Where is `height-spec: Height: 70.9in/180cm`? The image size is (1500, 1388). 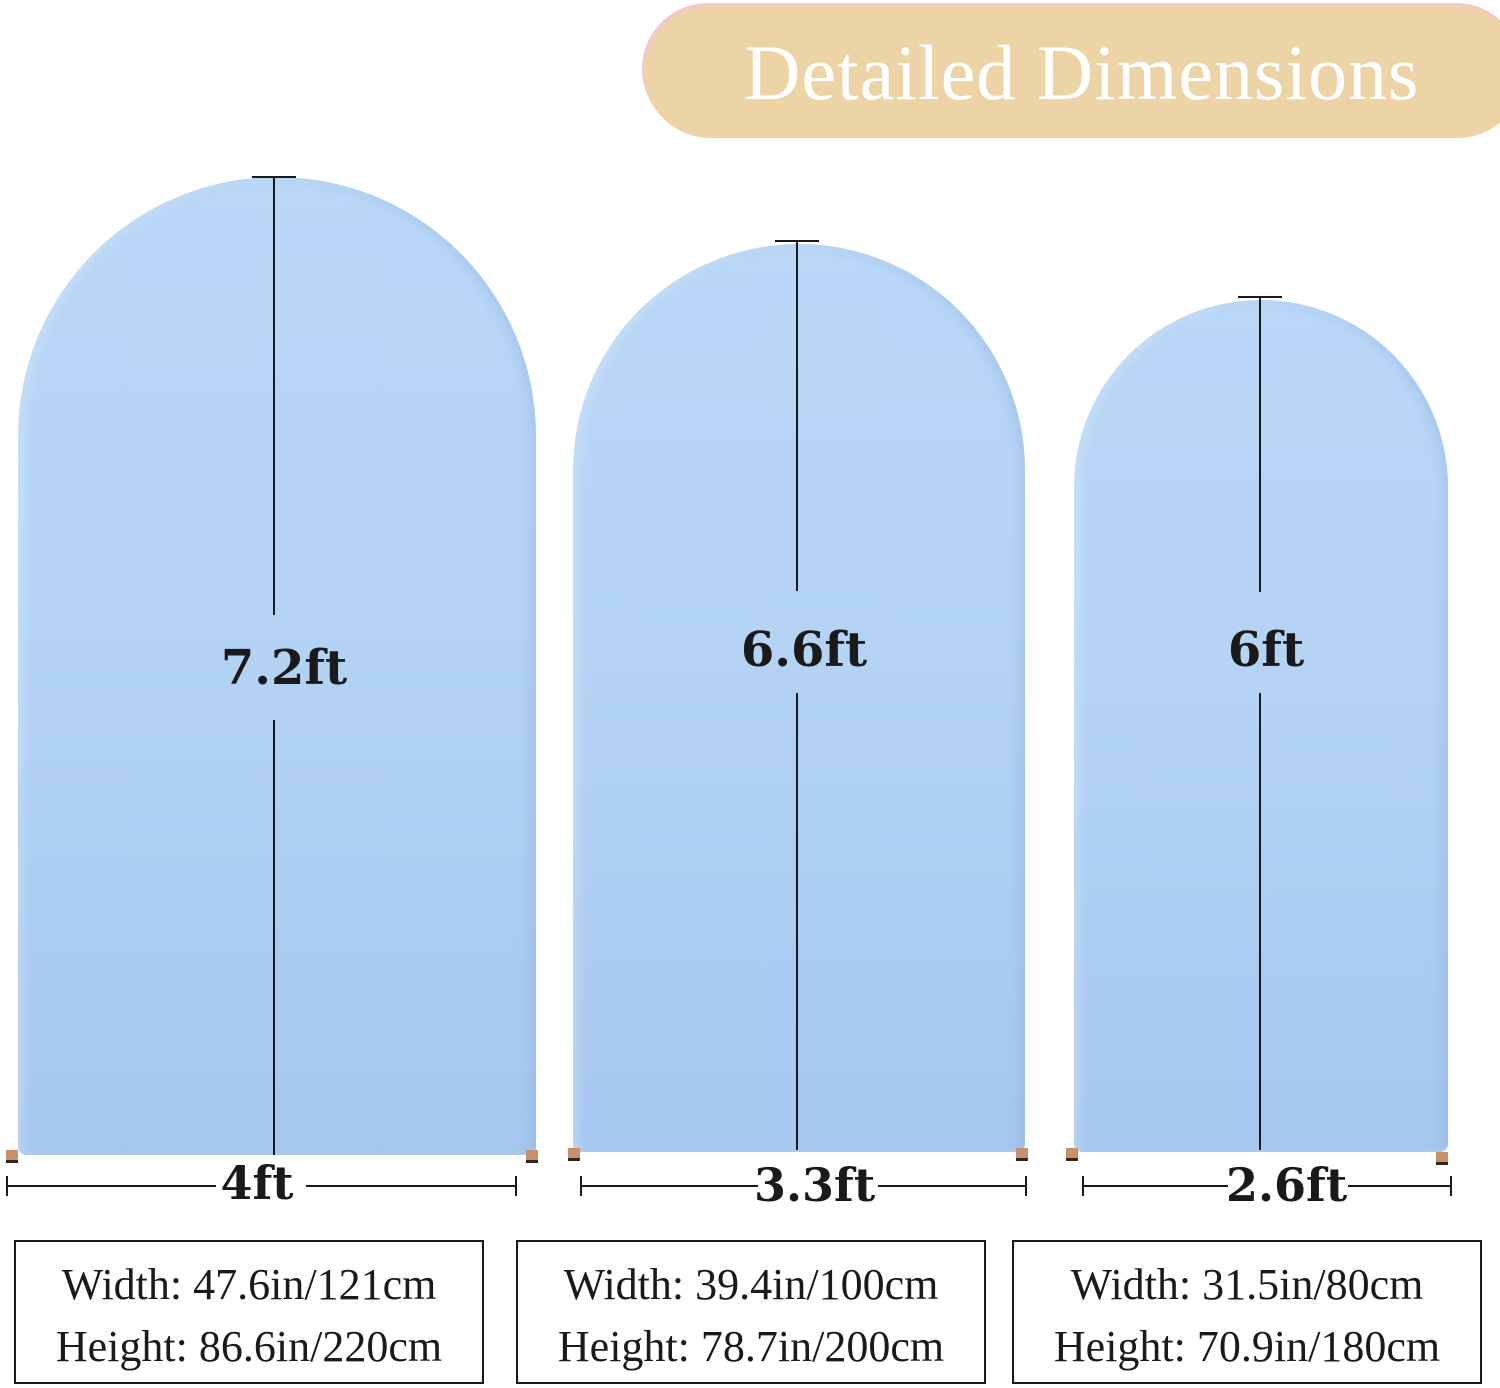
height-spec: Height: 70.9in/180cm is located at coordinates (1247, 1346).